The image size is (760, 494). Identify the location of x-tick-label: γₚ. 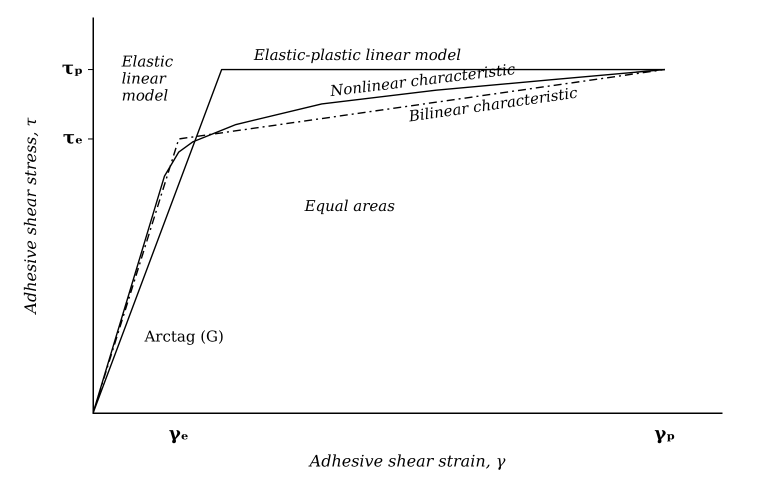
(665, 434).